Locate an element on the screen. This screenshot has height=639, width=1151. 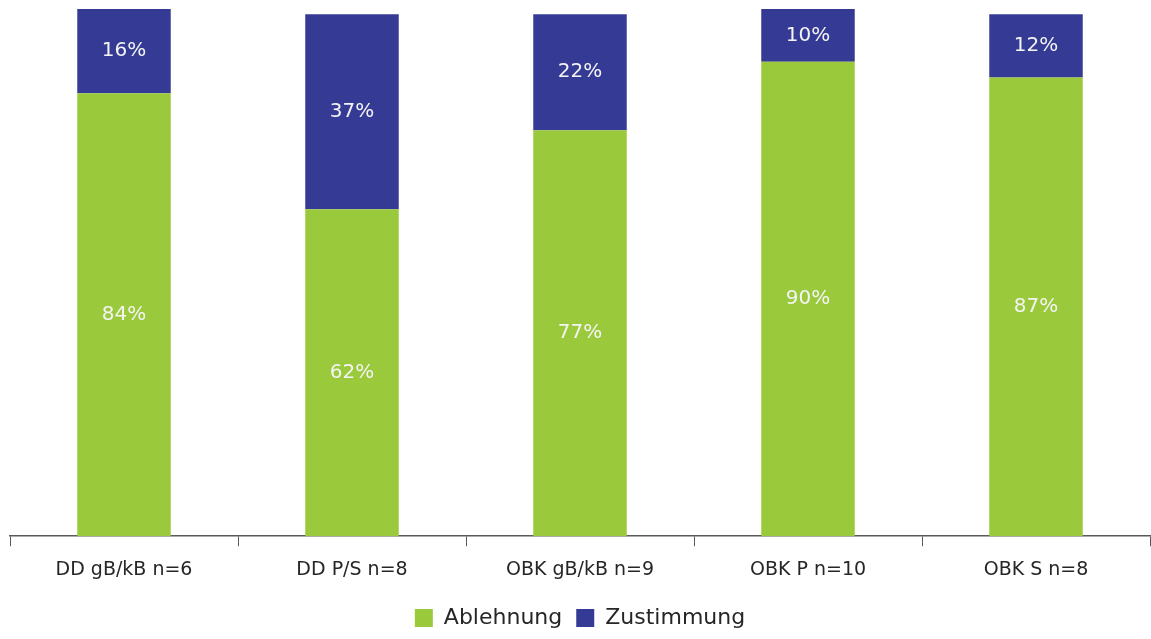
data-label: 10% is located at coordinates (808, 33).